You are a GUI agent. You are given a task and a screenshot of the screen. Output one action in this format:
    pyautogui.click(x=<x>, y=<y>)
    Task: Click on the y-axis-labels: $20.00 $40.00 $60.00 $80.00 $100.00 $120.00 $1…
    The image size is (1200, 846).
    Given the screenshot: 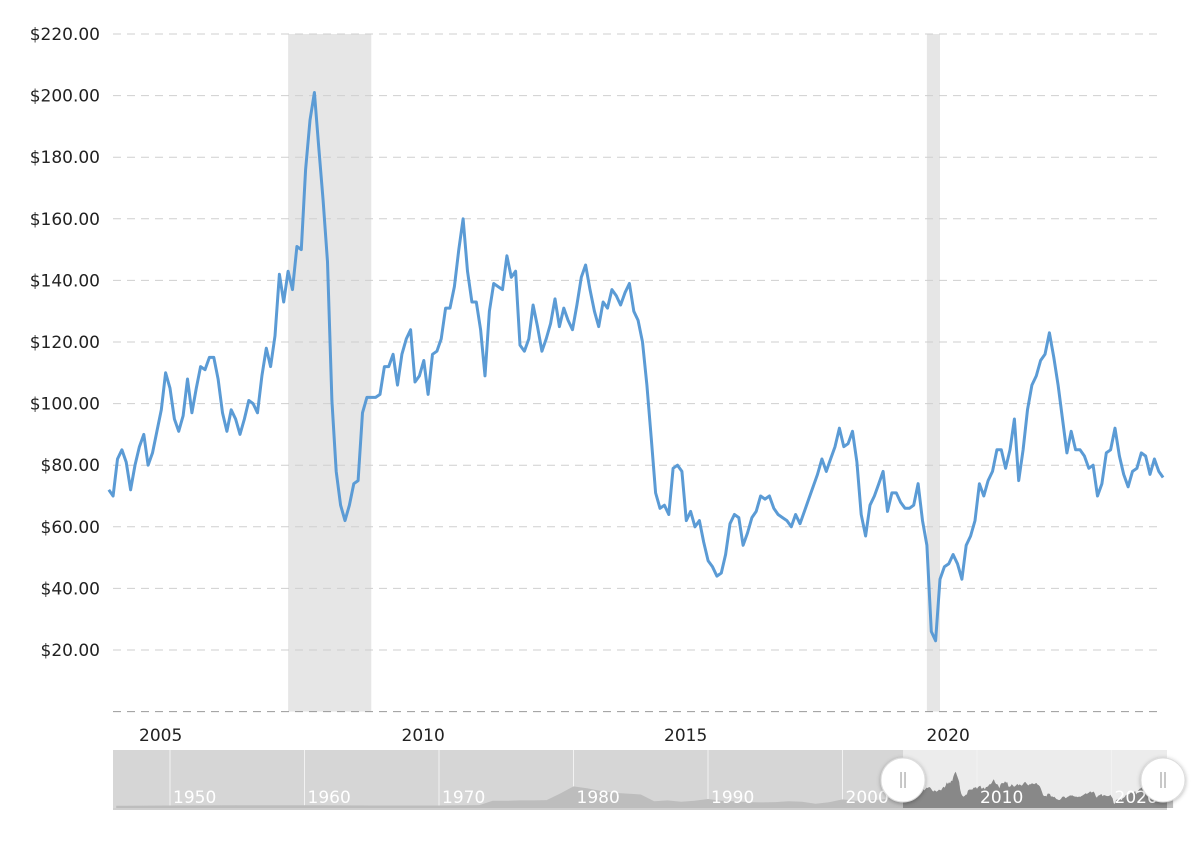 What is the action you would take?
    pyautogui.click(x=65, y=343)
    